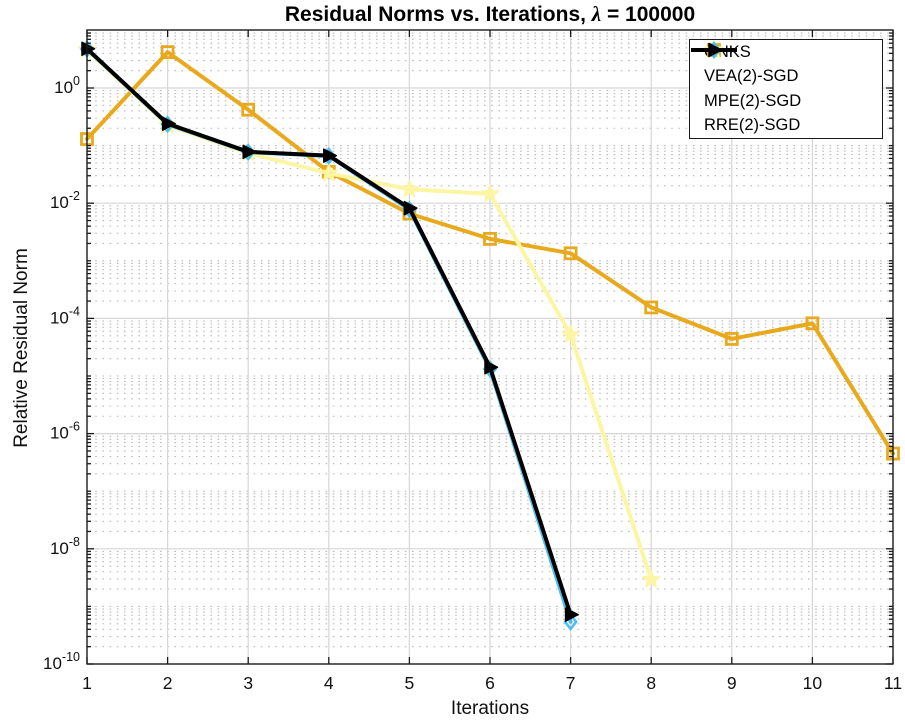 The height and width of the screenshot is (725, 905). I want to click on legend-label: MPE(2)-SGD, so click(753, 100).